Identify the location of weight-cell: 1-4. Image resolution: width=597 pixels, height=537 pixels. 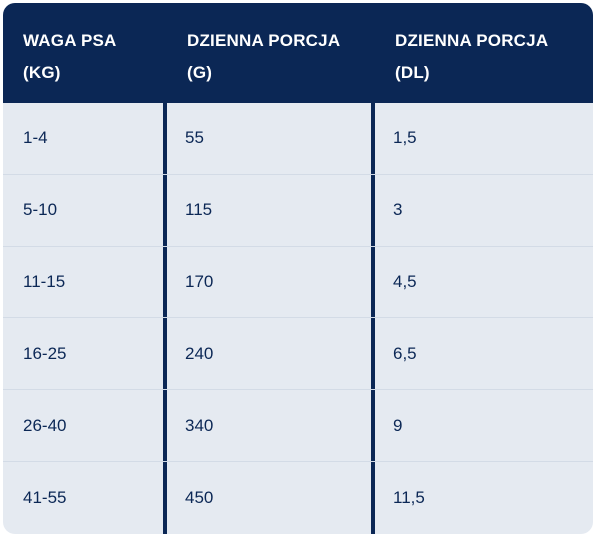
(85, 138).